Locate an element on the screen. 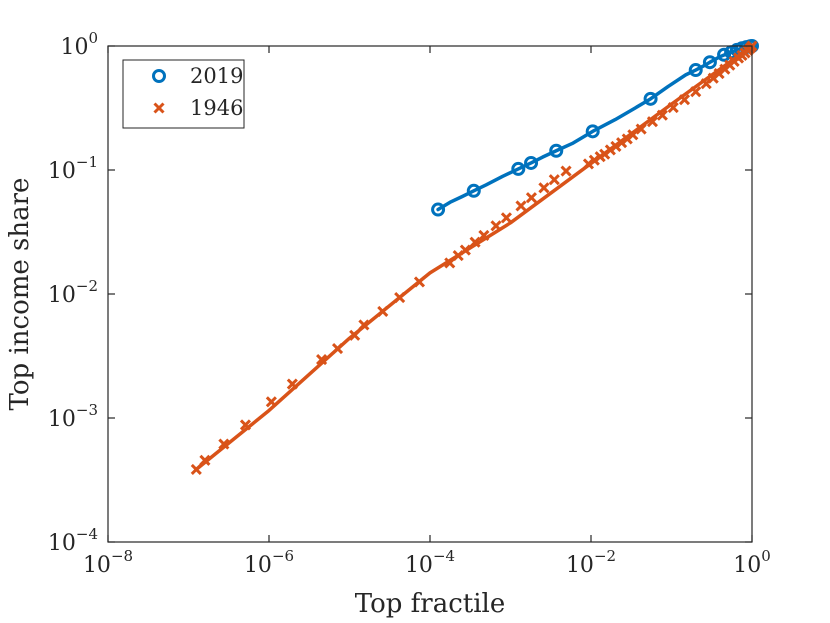  y-tick-labels: 10⁻⁴ 10⁻³ 10⁻² 10⁻¹ 10⁰ is located at coordinates (73, 292).